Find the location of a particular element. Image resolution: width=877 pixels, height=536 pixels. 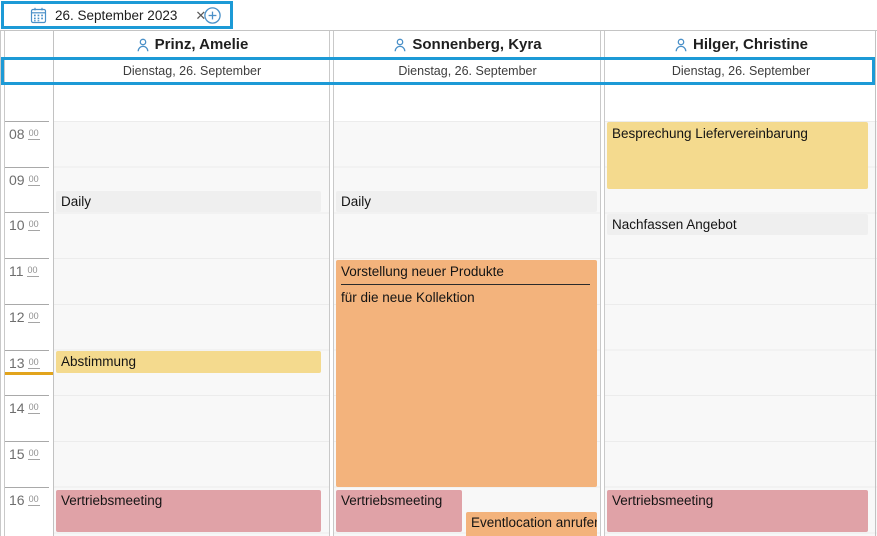

hour-row: 08 00 is located at coordinates (26, 143).